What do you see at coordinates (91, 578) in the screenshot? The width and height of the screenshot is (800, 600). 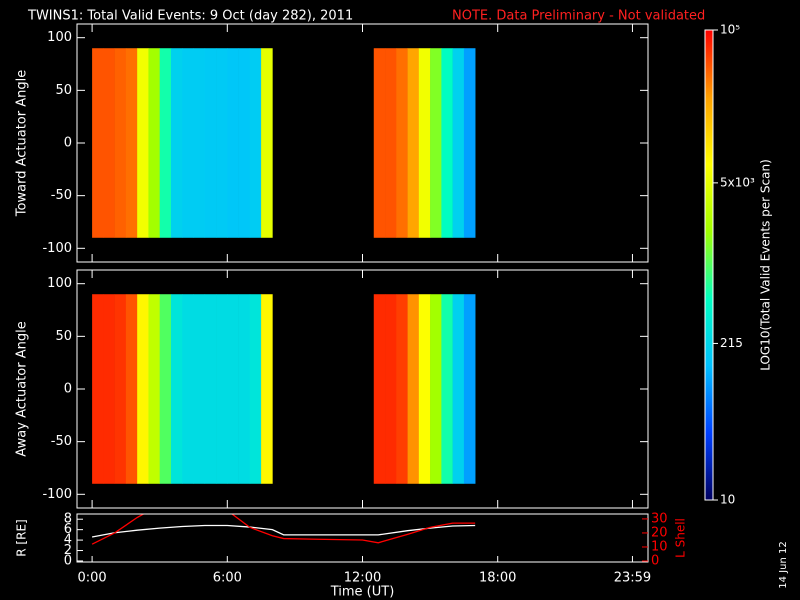 I see `x-tick-label: 0:00` at bounding box center [91, 578].